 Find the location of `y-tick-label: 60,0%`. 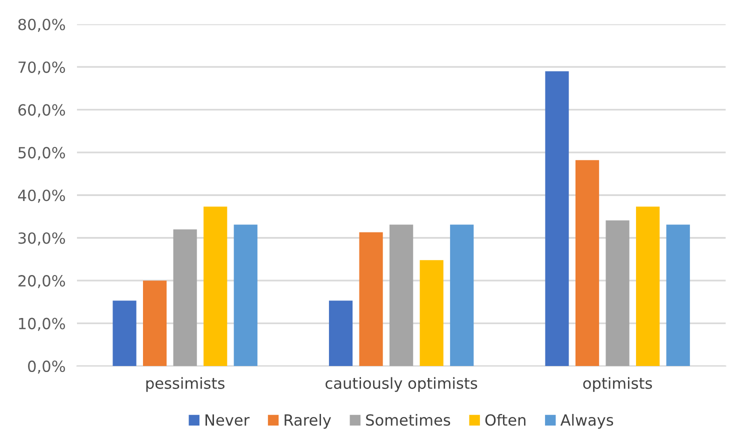

y-tick-label: 60,0% is located at coordinates (42, 111).